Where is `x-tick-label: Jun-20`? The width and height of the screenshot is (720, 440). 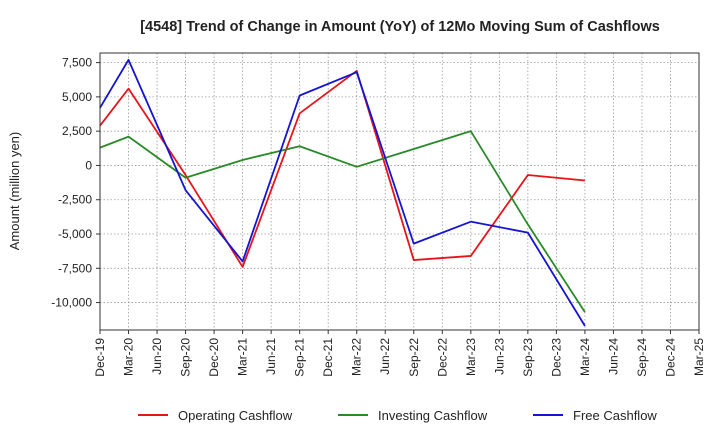 x-tick-label: Jun-20 is located at coordinates (157, 356).